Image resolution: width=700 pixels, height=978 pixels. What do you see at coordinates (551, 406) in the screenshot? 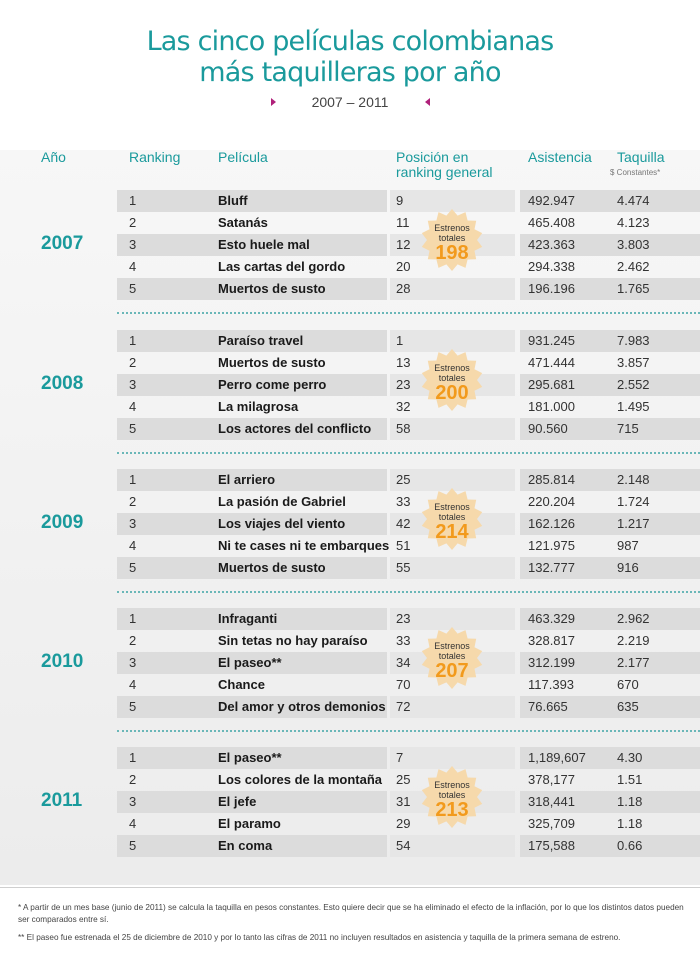
I see `attendance-cell: 181.000` at bounding box center [551, 406].